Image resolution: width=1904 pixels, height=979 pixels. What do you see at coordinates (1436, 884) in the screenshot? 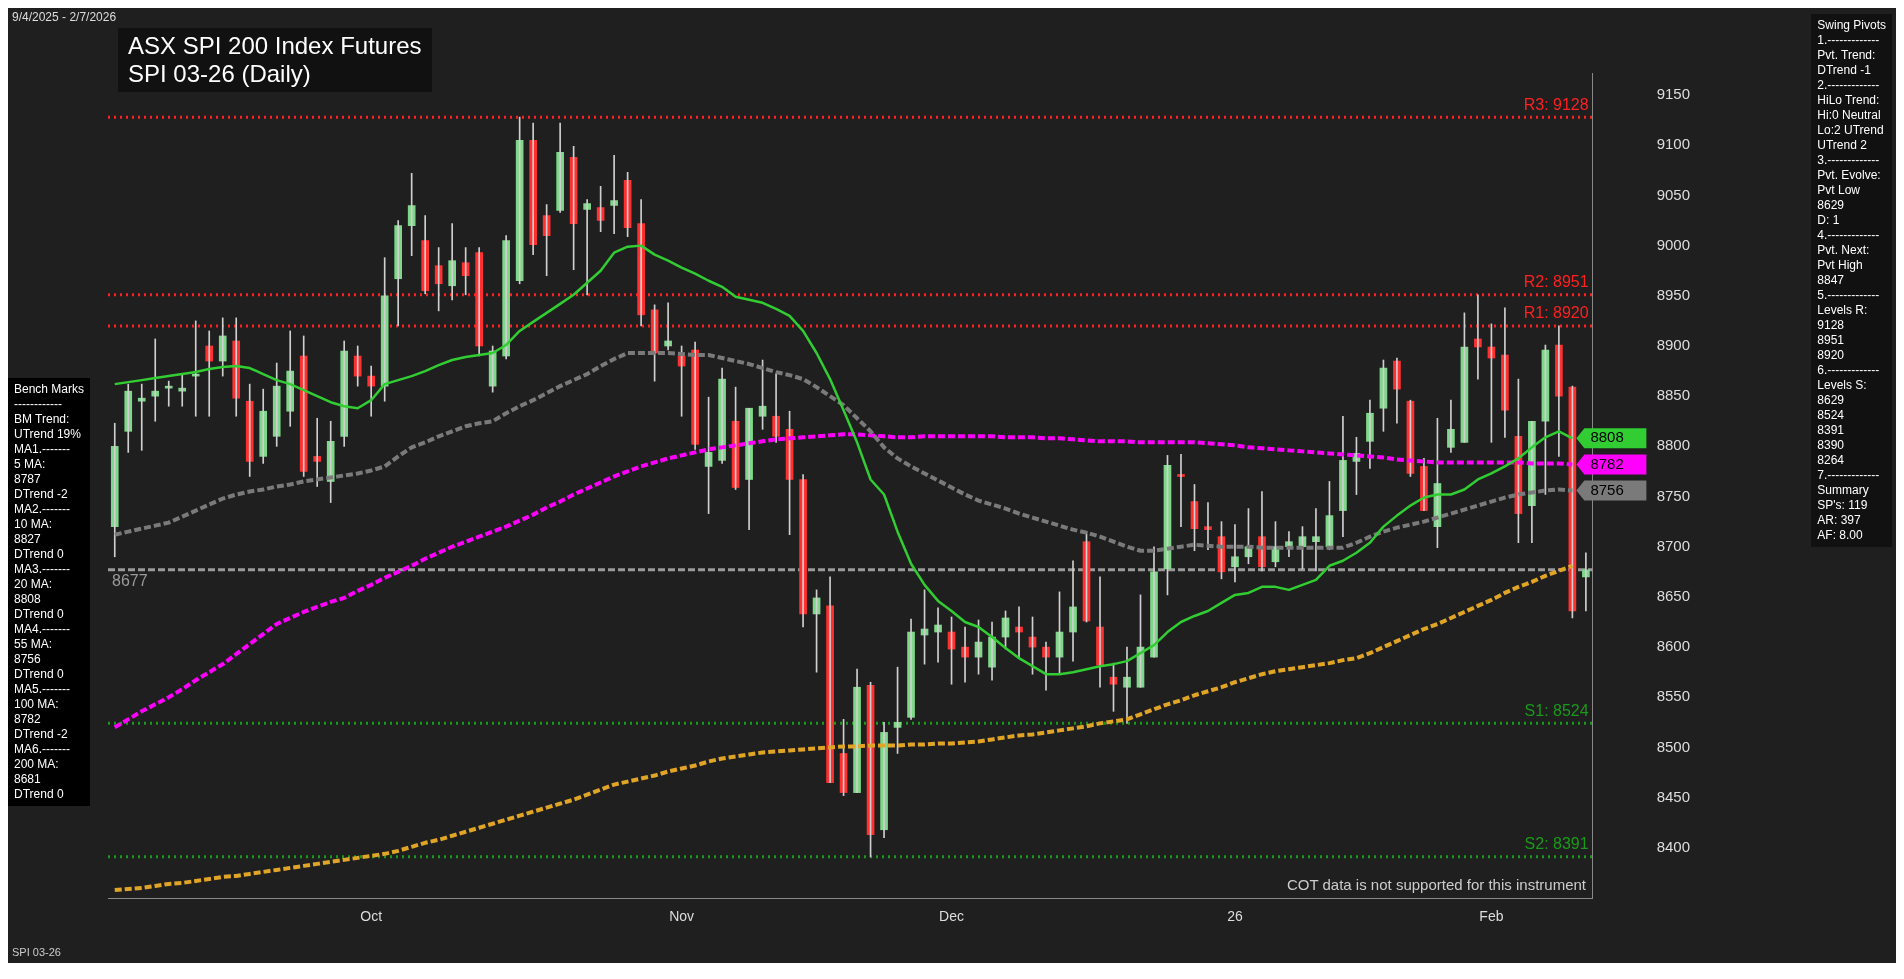
I see `annotation: COT data is not supported for this instrument` at bounding box center [1436, 884].